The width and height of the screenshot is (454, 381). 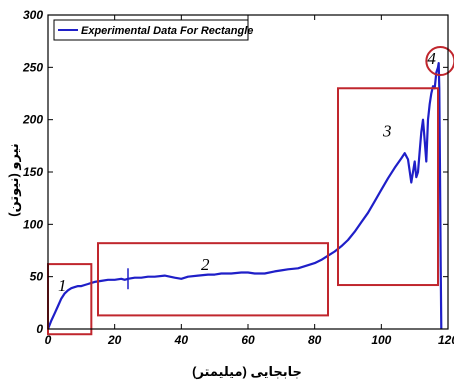 What do you see at coordinates (431, 58) in the screenshot?
I see `region-label-4: 4` at bounding box center [431, 58].